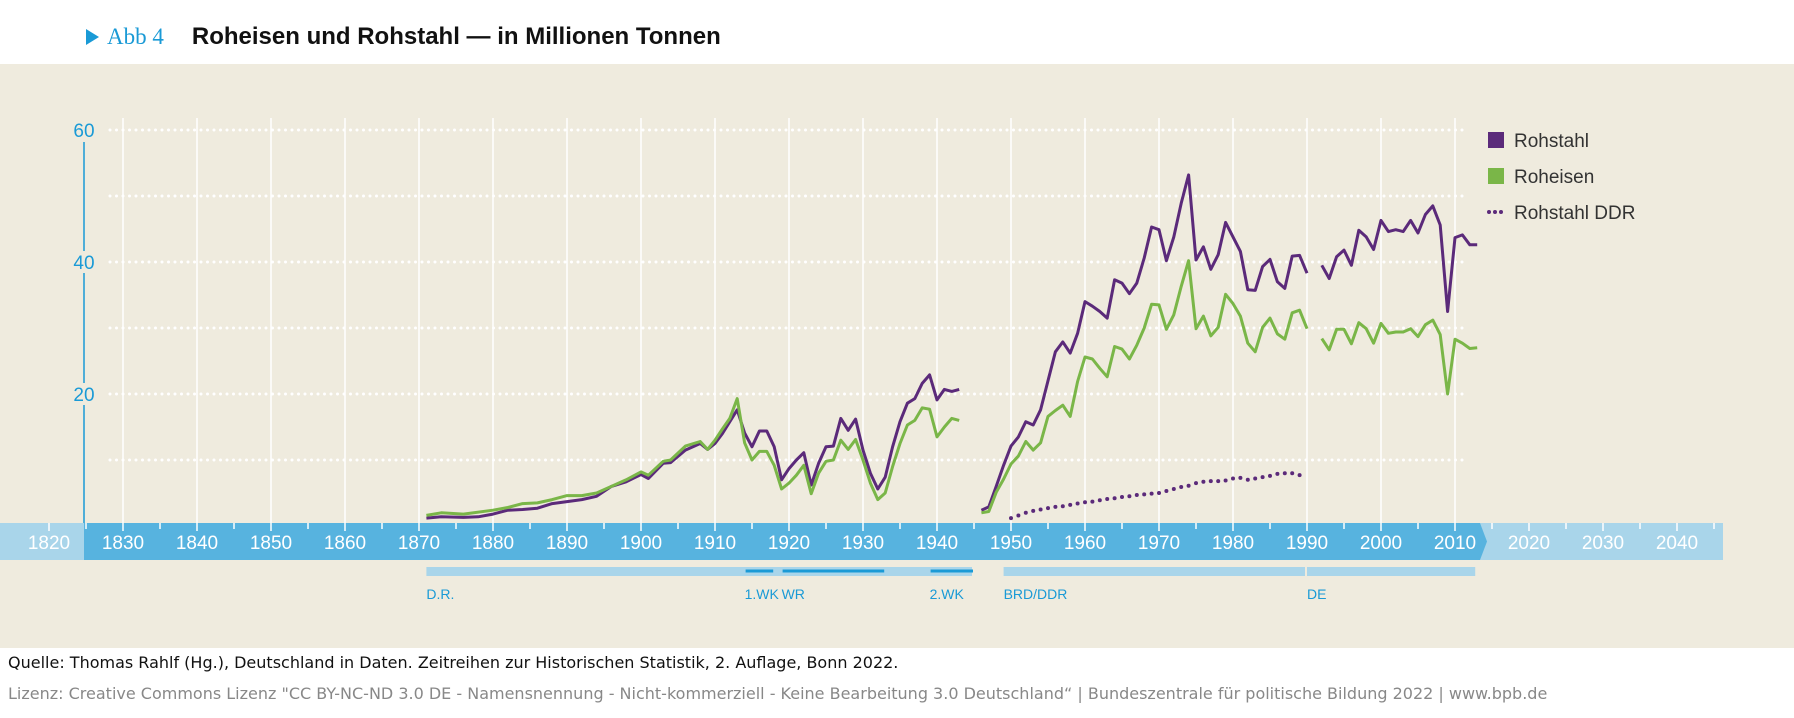  Describe the element at coordinates (951, 584) in the screenshot. I see `period-bars: D.R. 1.WK WR 2.WK BRD/DDR DE` at that location.